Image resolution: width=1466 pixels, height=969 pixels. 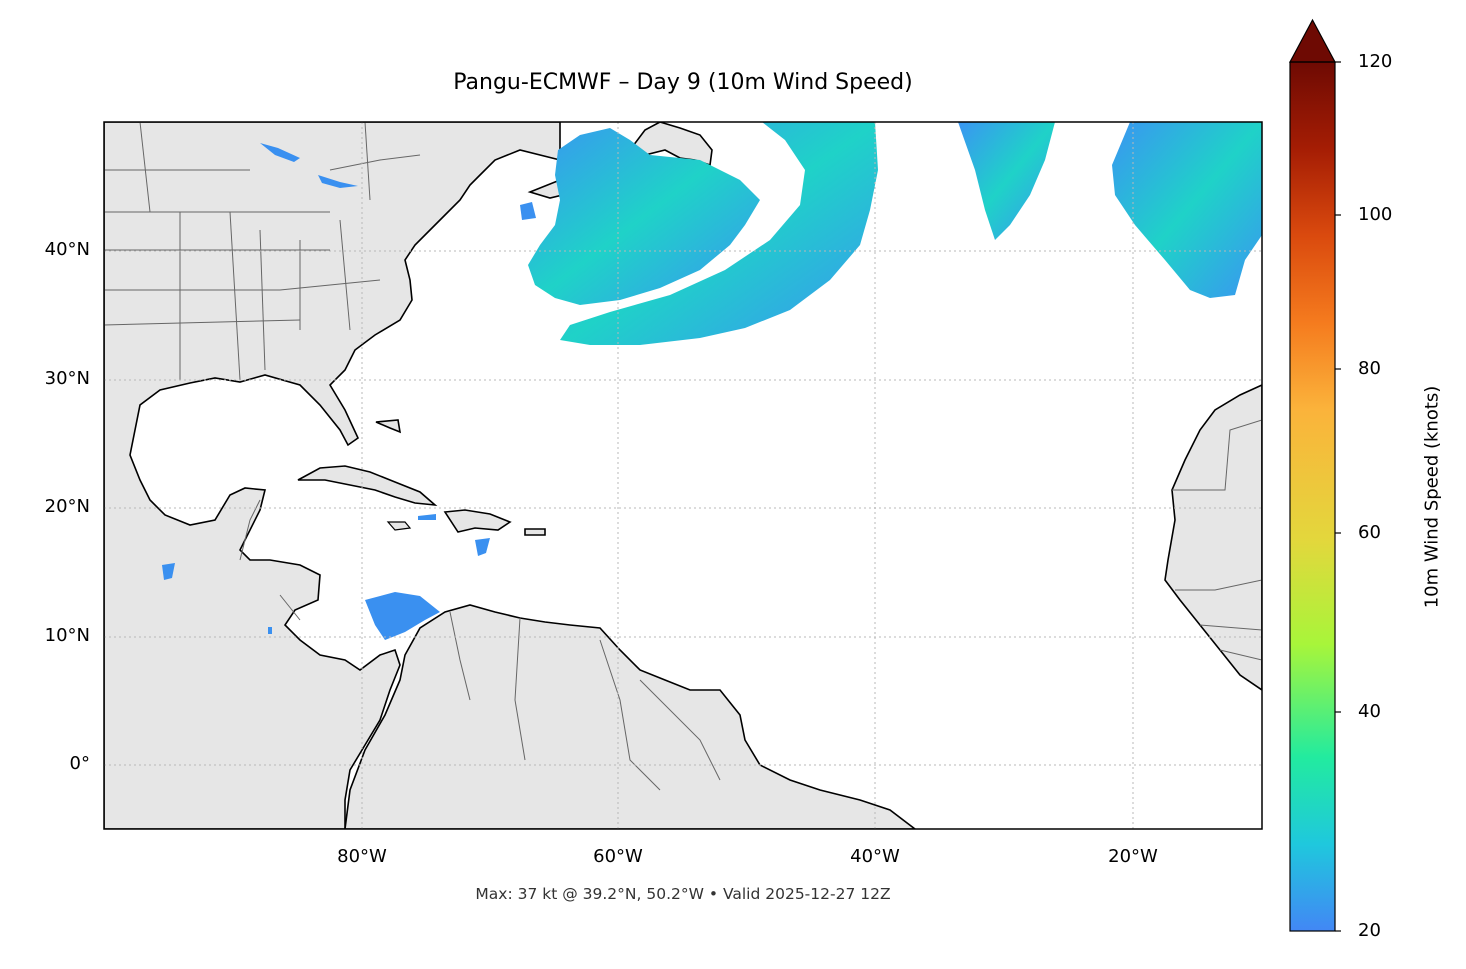 I want to click on map-title: Pangu-ECMWF – Day 9 (10m Wind Speed), so click(x=683, y=82).